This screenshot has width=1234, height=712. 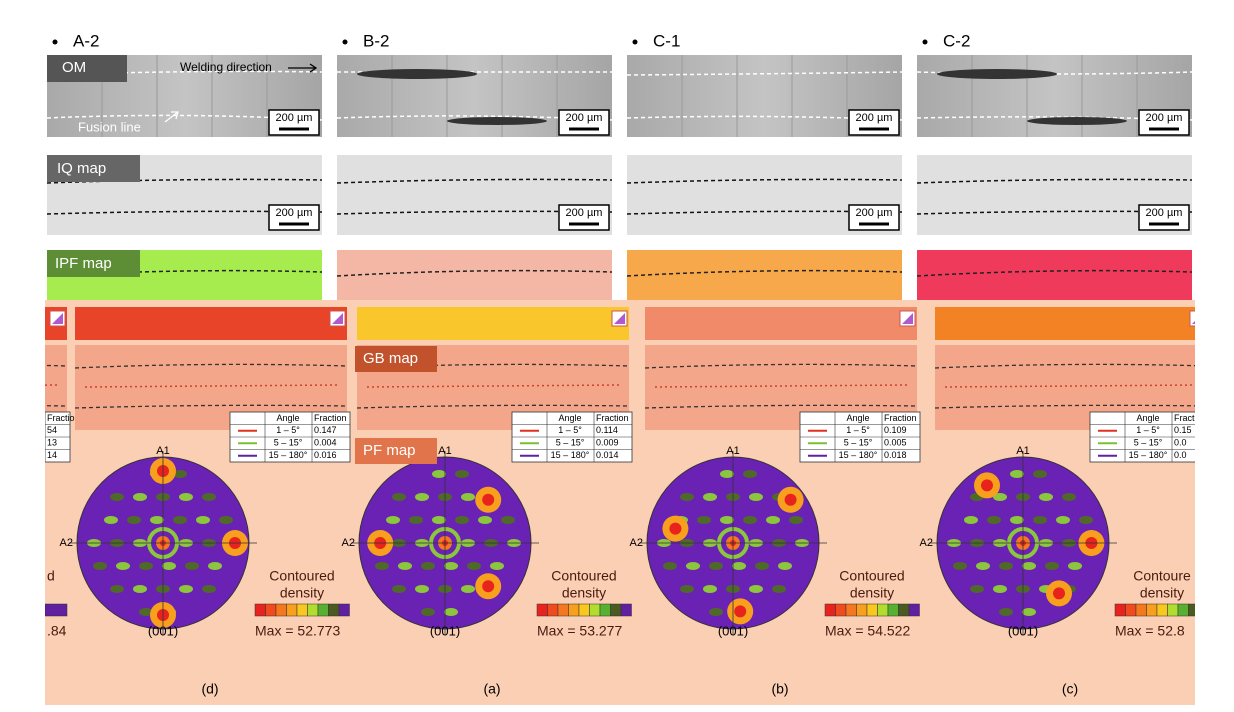 I want to click on pole-label: A1, so click(x=162, y=451).